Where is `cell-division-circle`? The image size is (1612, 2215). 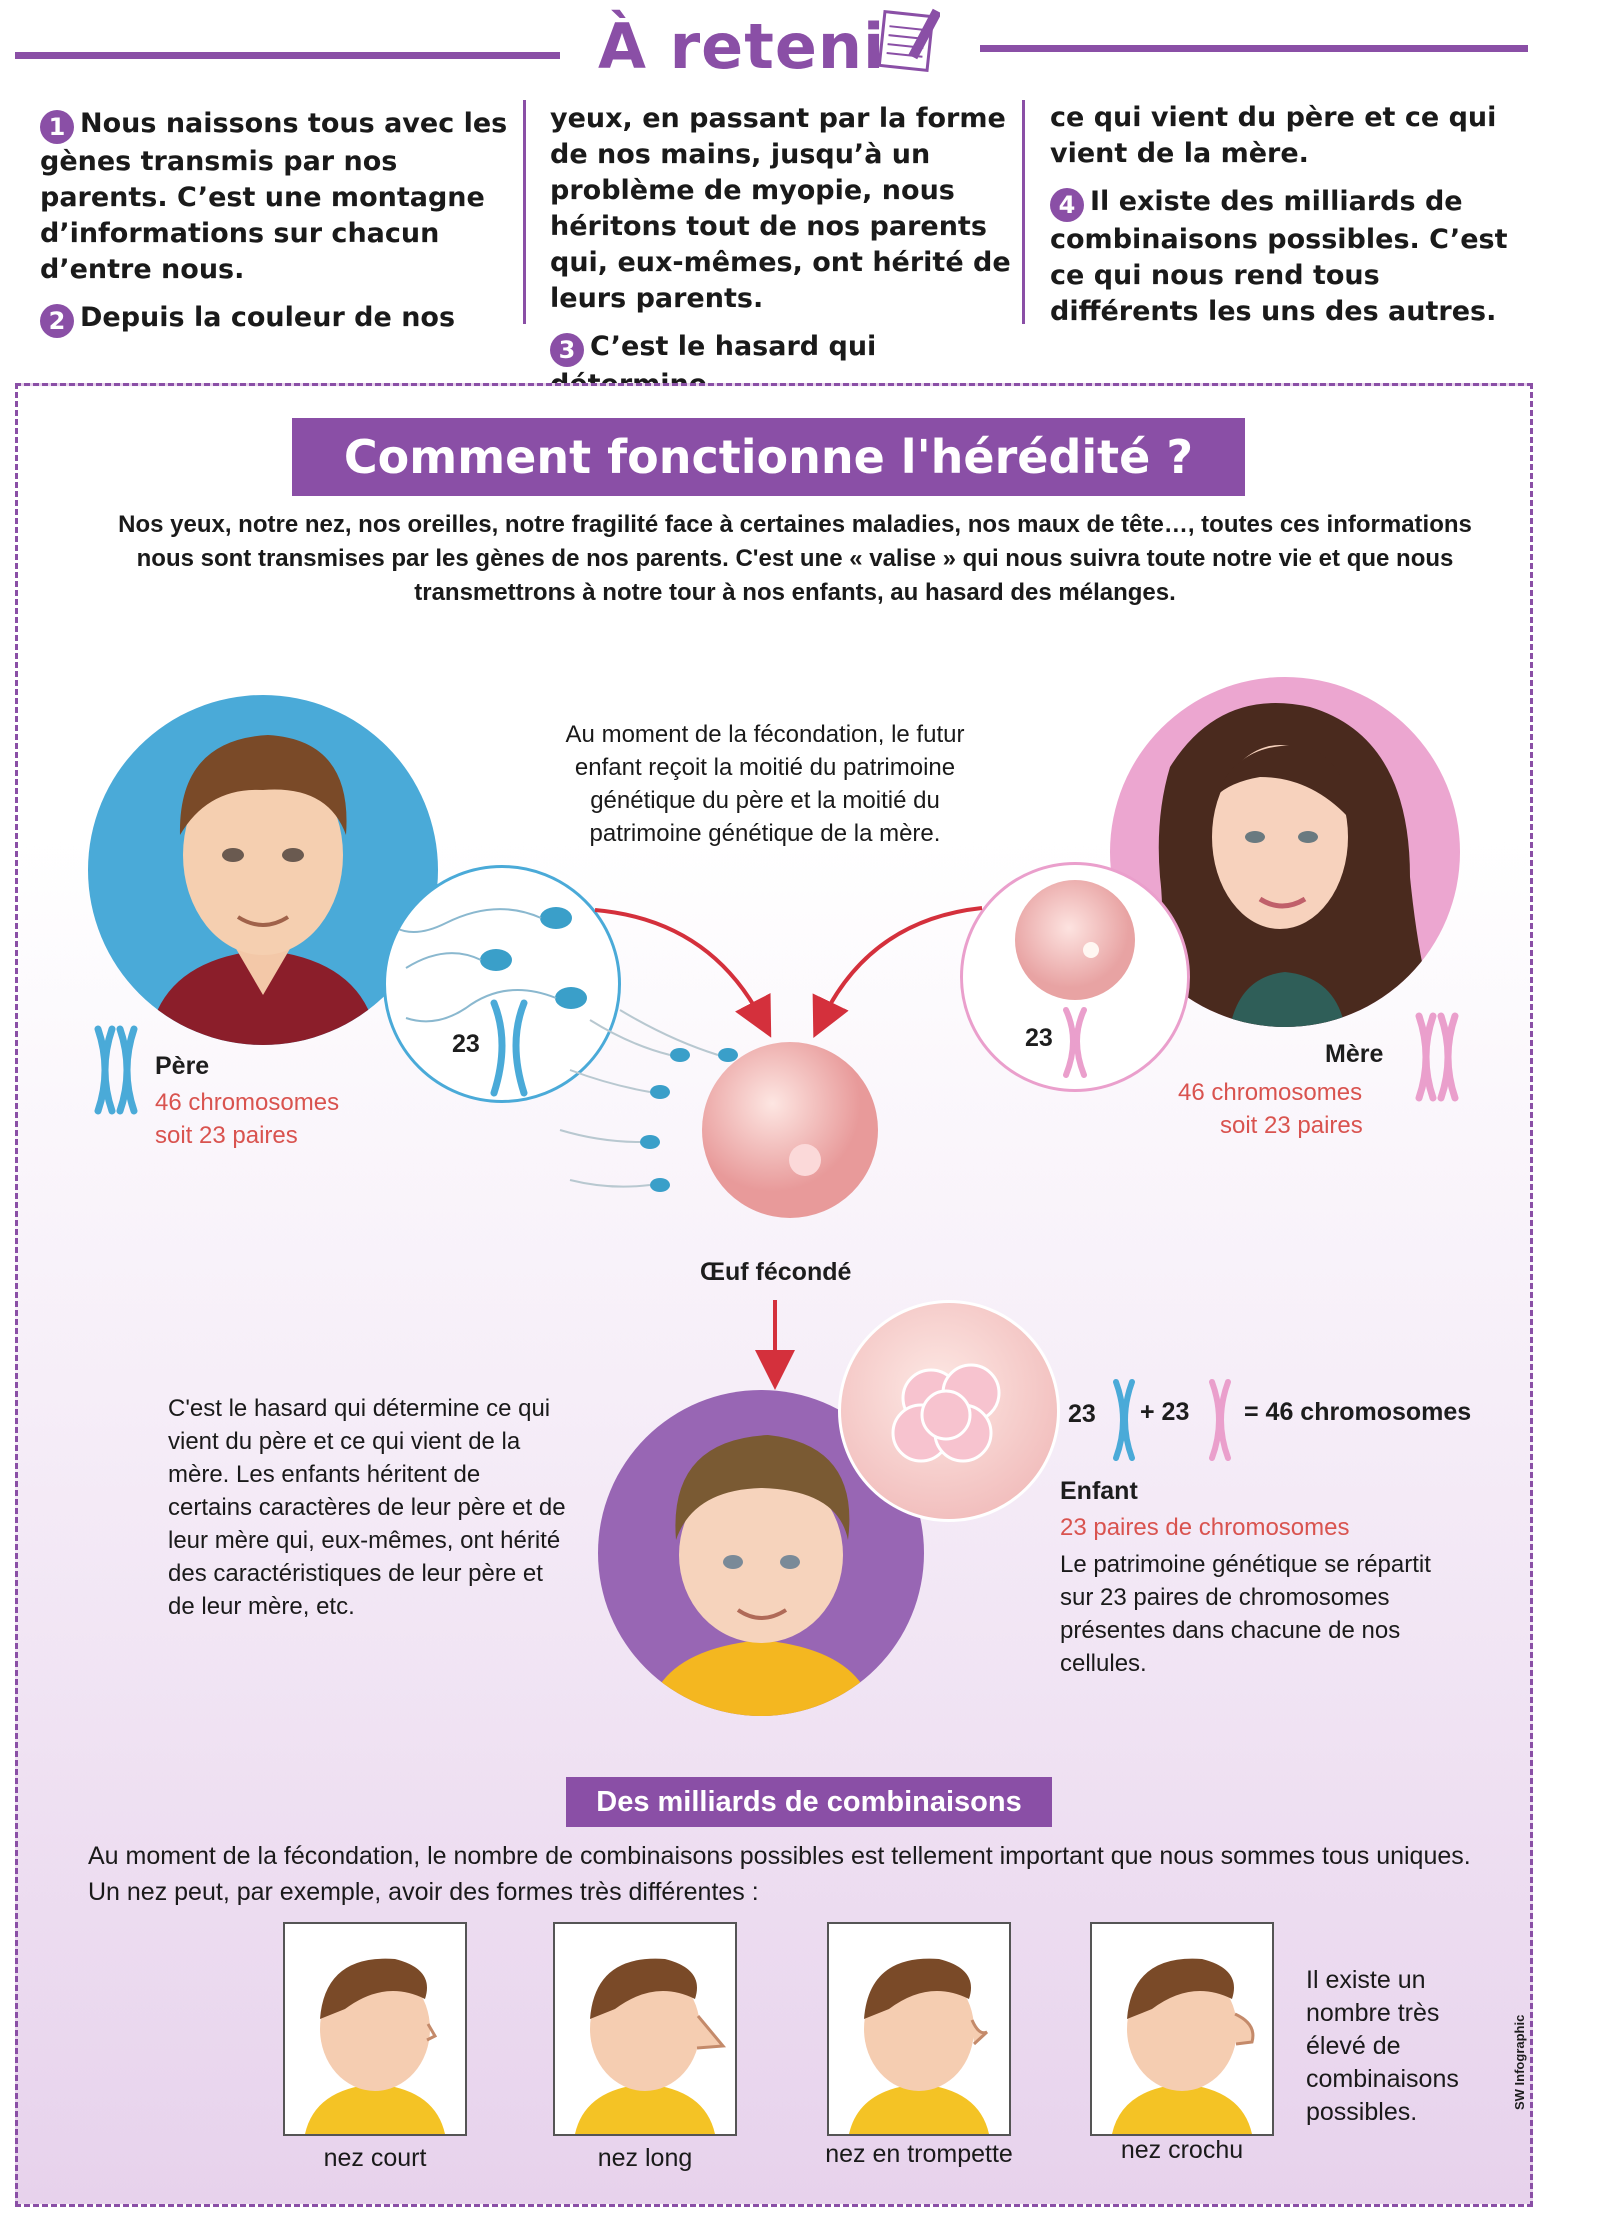 cell-division-circle is located at coordinates (949, 1411).